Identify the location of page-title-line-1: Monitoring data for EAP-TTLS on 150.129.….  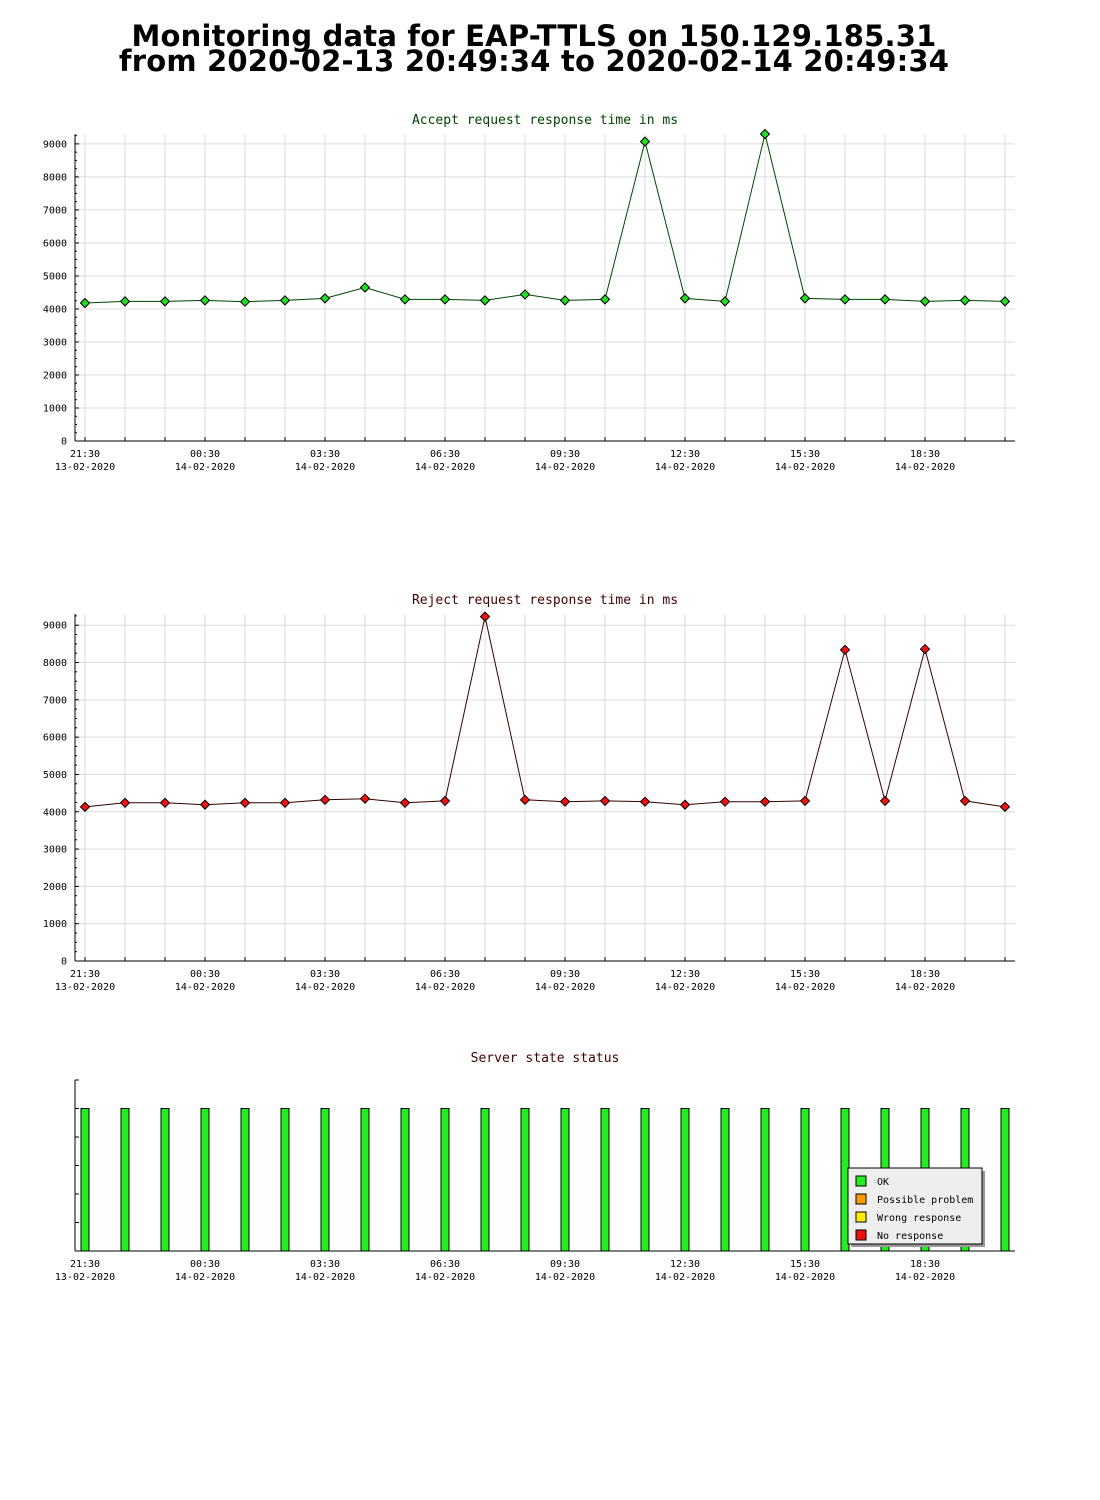
(534, 36).